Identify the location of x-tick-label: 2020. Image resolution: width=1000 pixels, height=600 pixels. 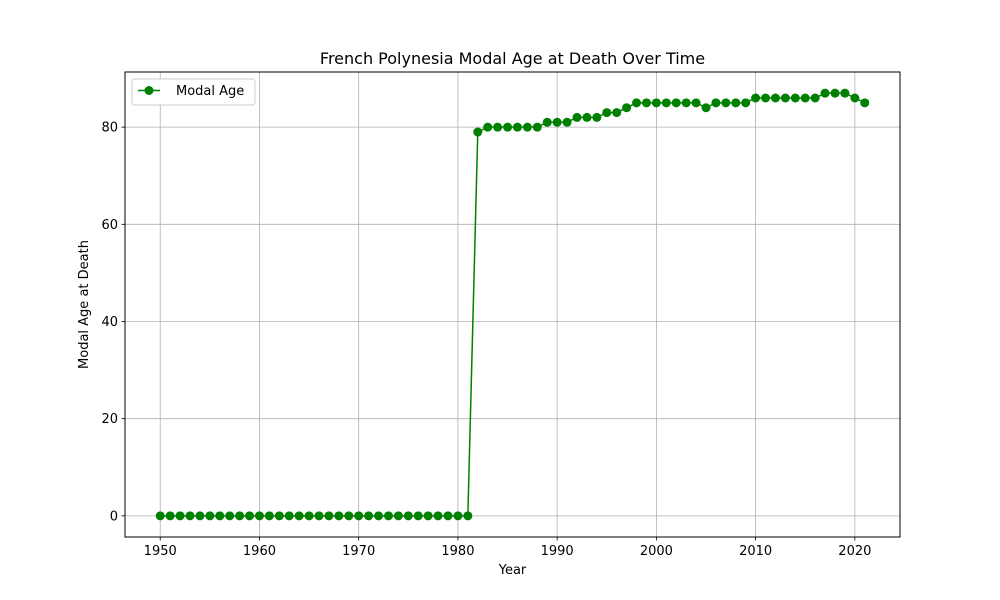
(854, 551).